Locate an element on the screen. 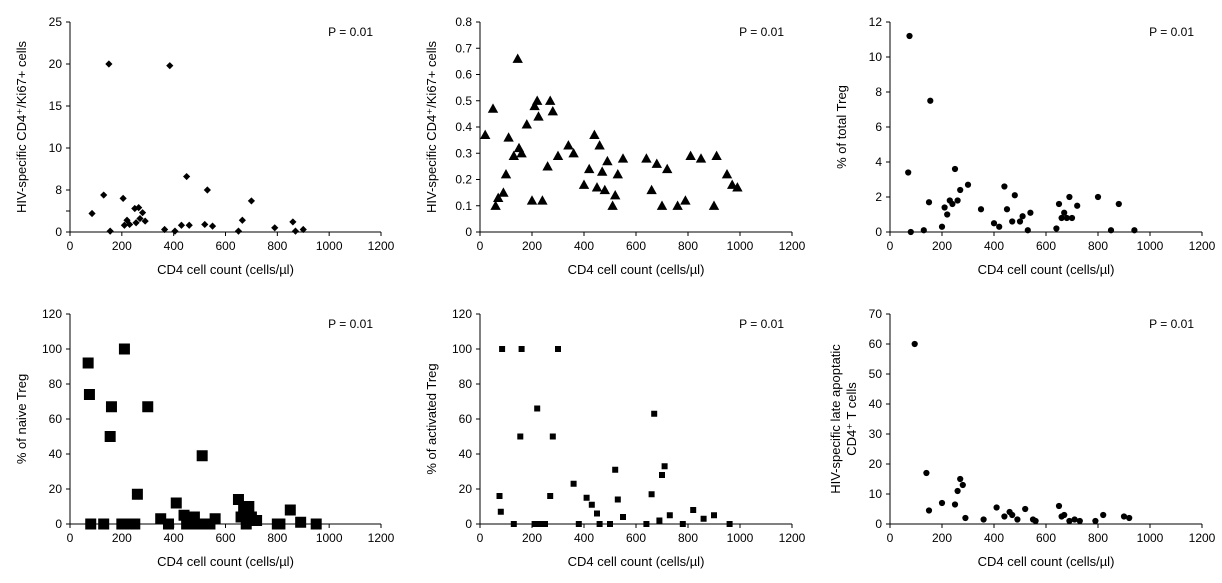 The height and width of the screenshot is (583, 1222). y-tick-label: 0.2 is located at coordinates (463, 180).